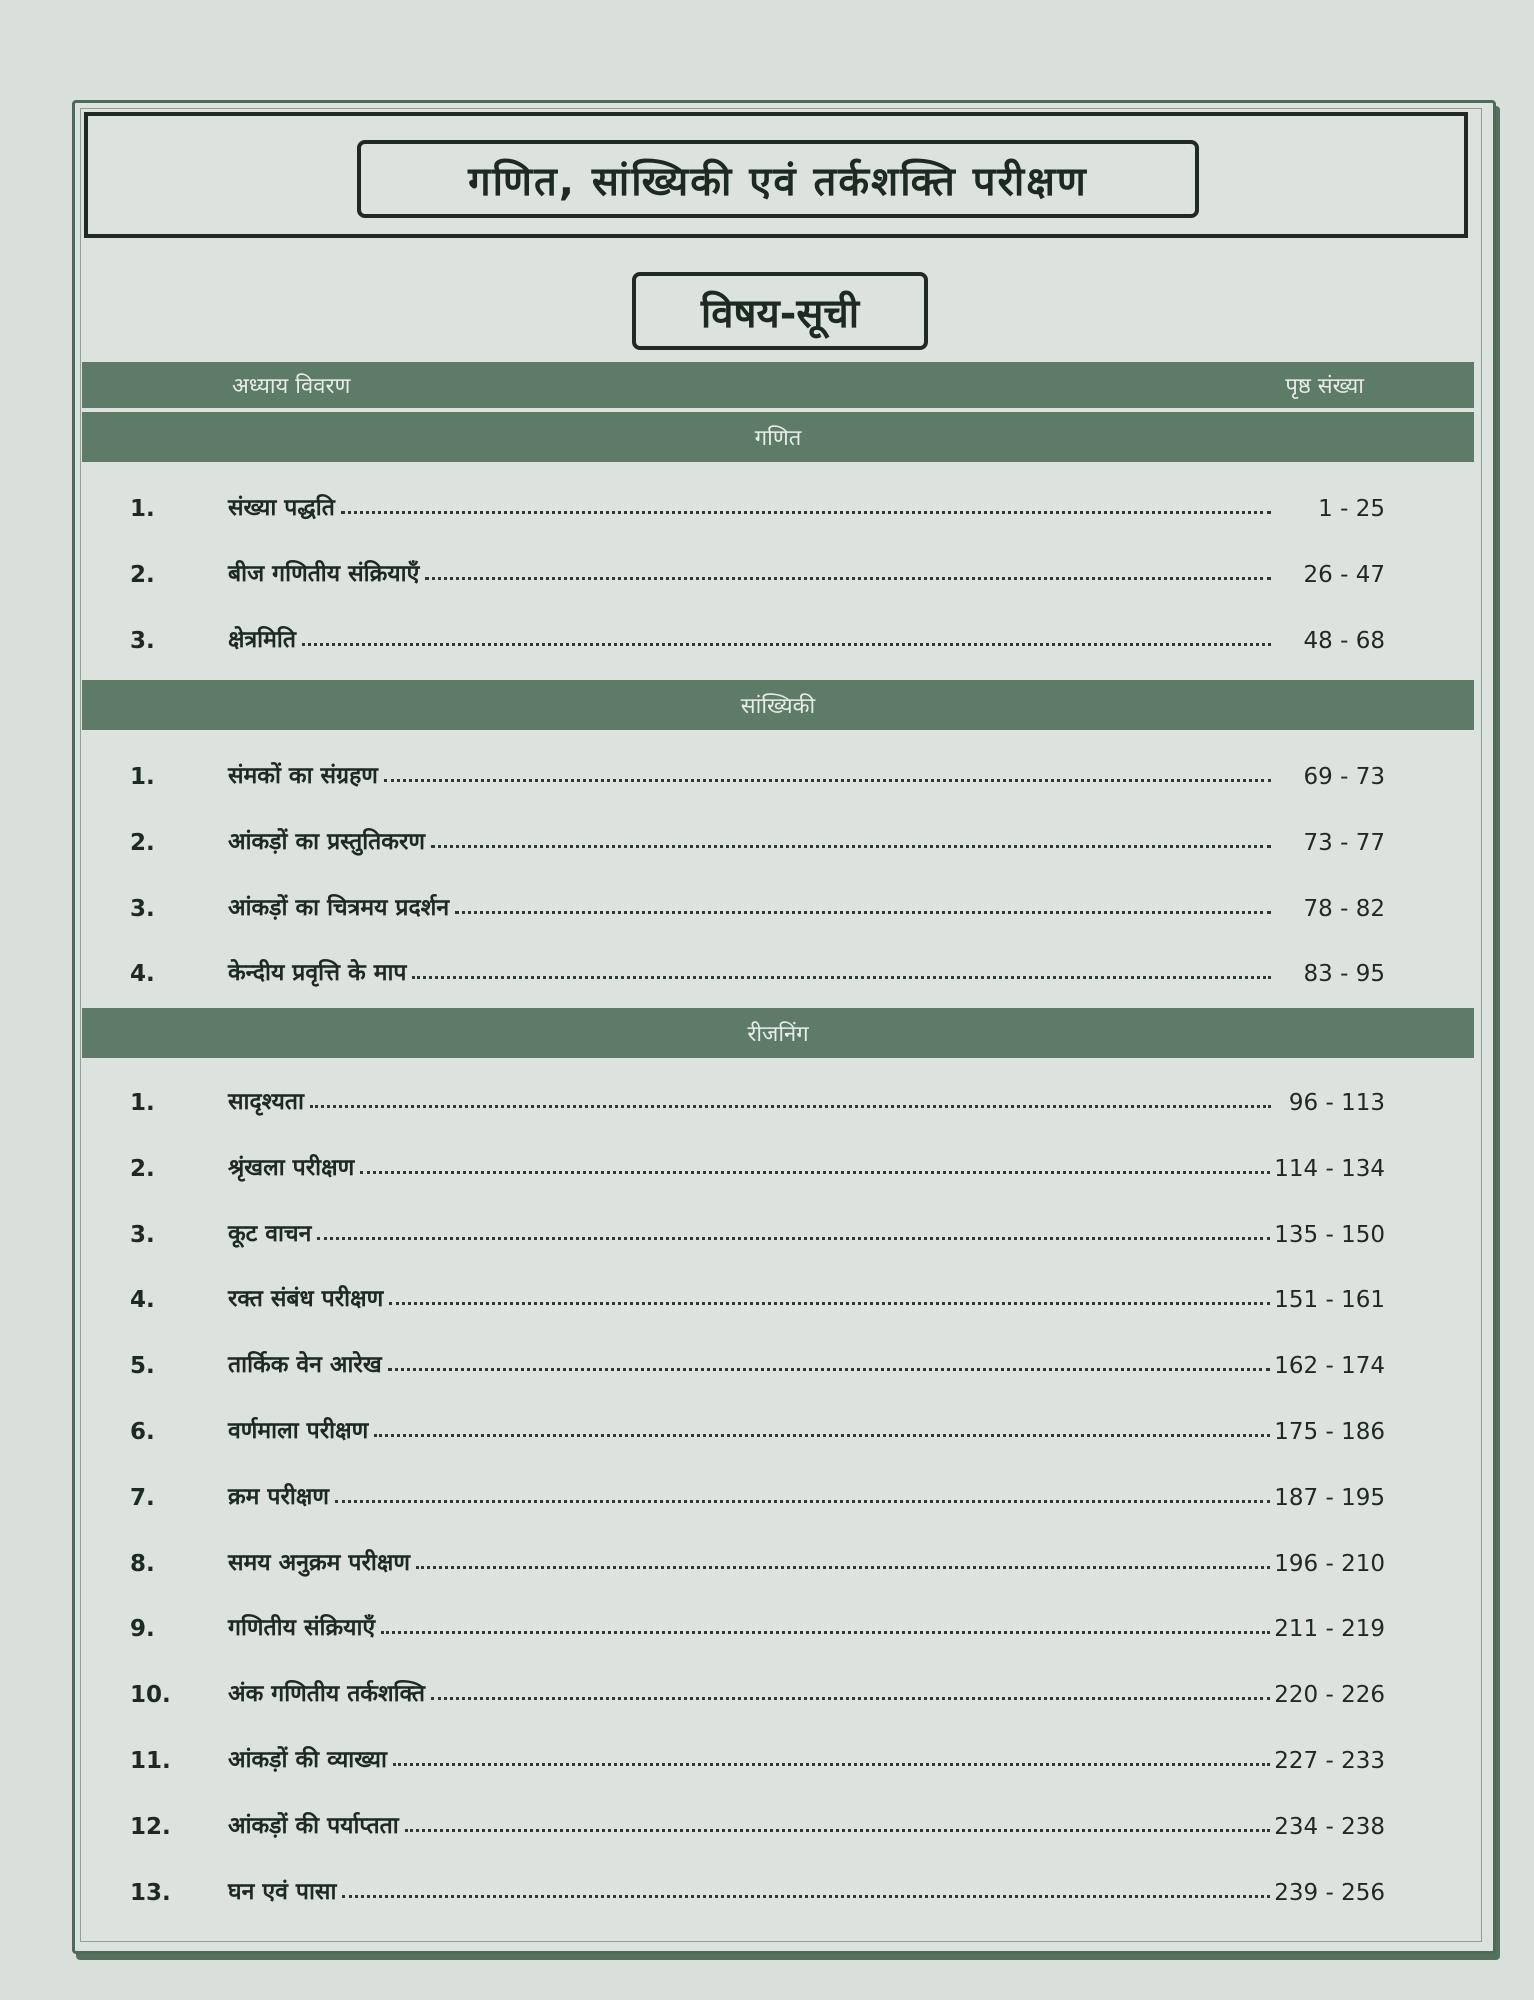 Image resolution: width=1534 pixels, height=2000 pixels. What do you see at coordinates (305, 1365) in the screenshot?
I see `chapter-title: तार्किक वेन आरेख` at bounding box center [305, 1365].